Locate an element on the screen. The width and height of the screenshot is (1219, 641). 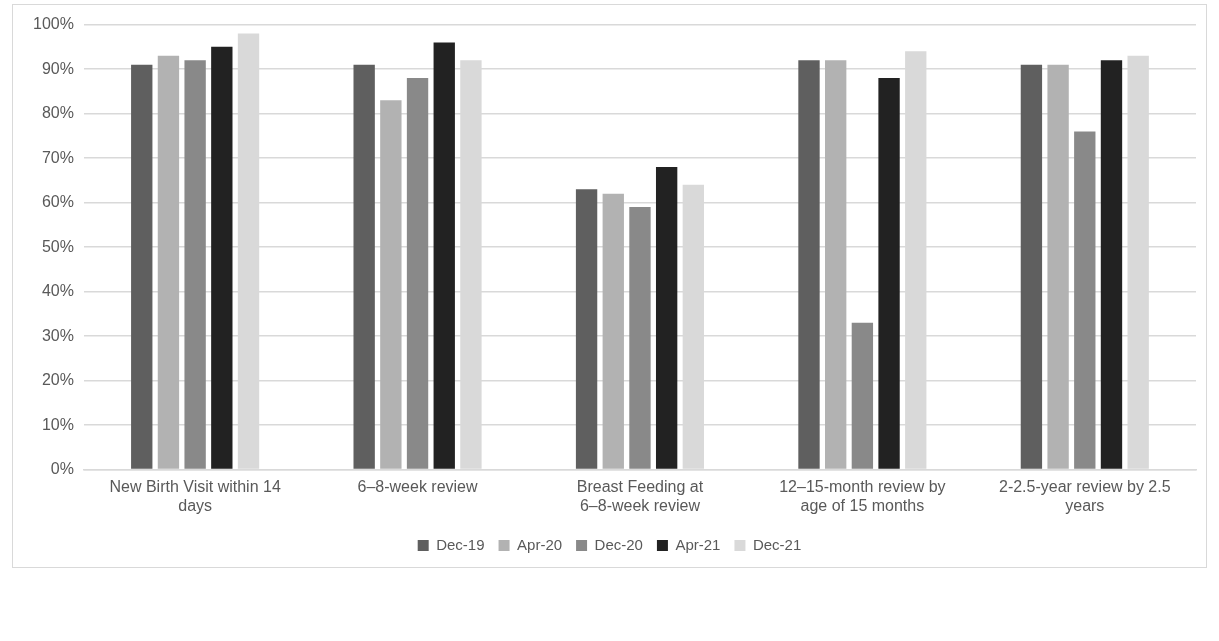
y-tick-label: 20% is located at coordinates (57, 380).